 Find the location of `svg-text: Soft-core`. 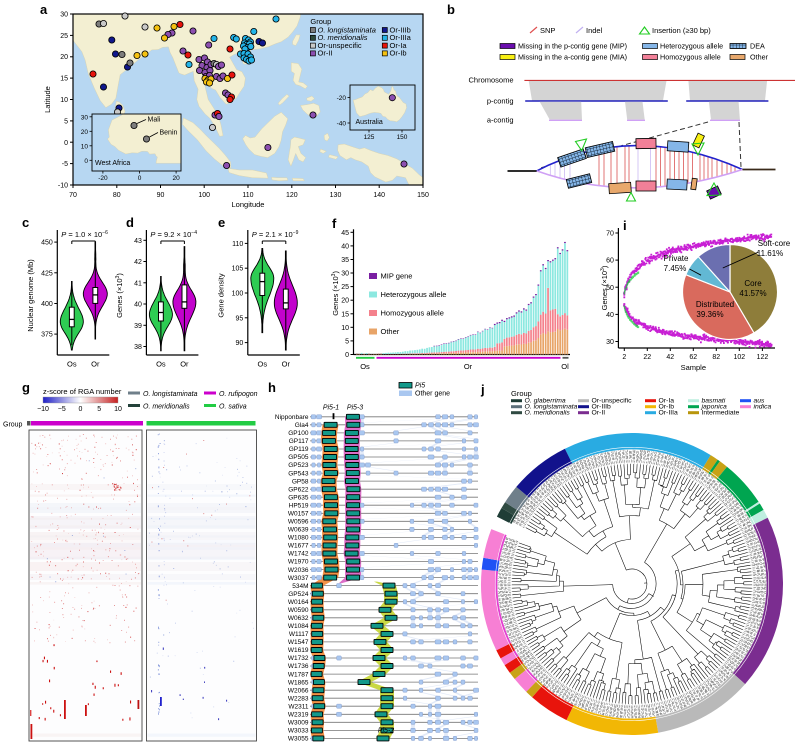

svg-text: Soft-core is located at coordinates (774, 243).